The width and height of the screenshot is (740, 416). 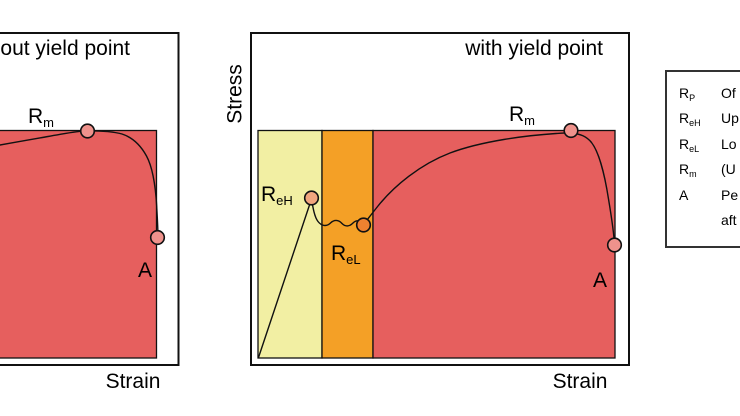 What do you see at coordinates (277, 195) in the screenshot?
I see `reh-label: ReH` at bounding box center [277, 195].